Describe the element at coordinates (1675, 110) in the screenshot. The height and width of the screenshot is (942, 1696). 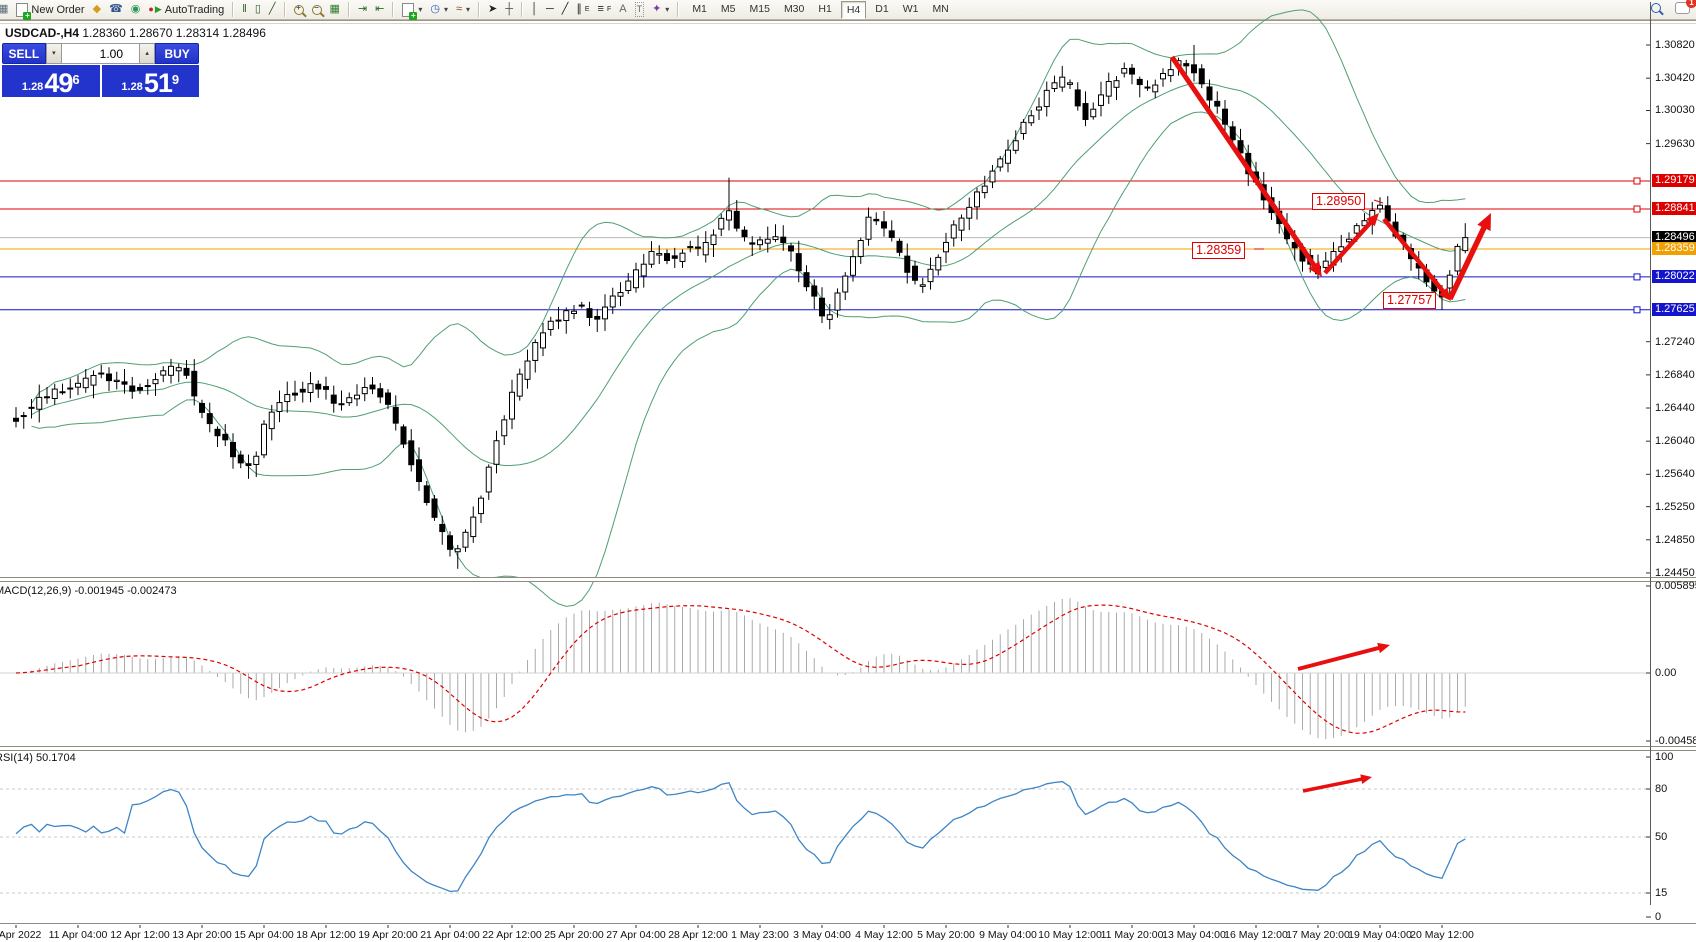
I see `price-axis-label: 1.30030` at that location.